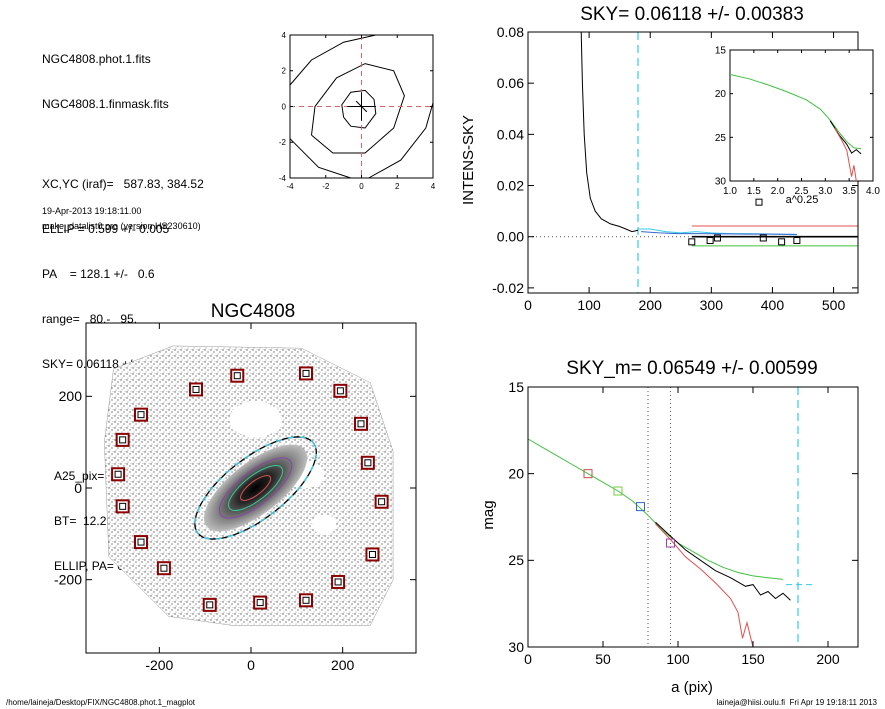  What do you see at coordinates (488, 514) in the screenshot?
I see `mag-profile-ylabel: mag` at bounding box center [488, 514].